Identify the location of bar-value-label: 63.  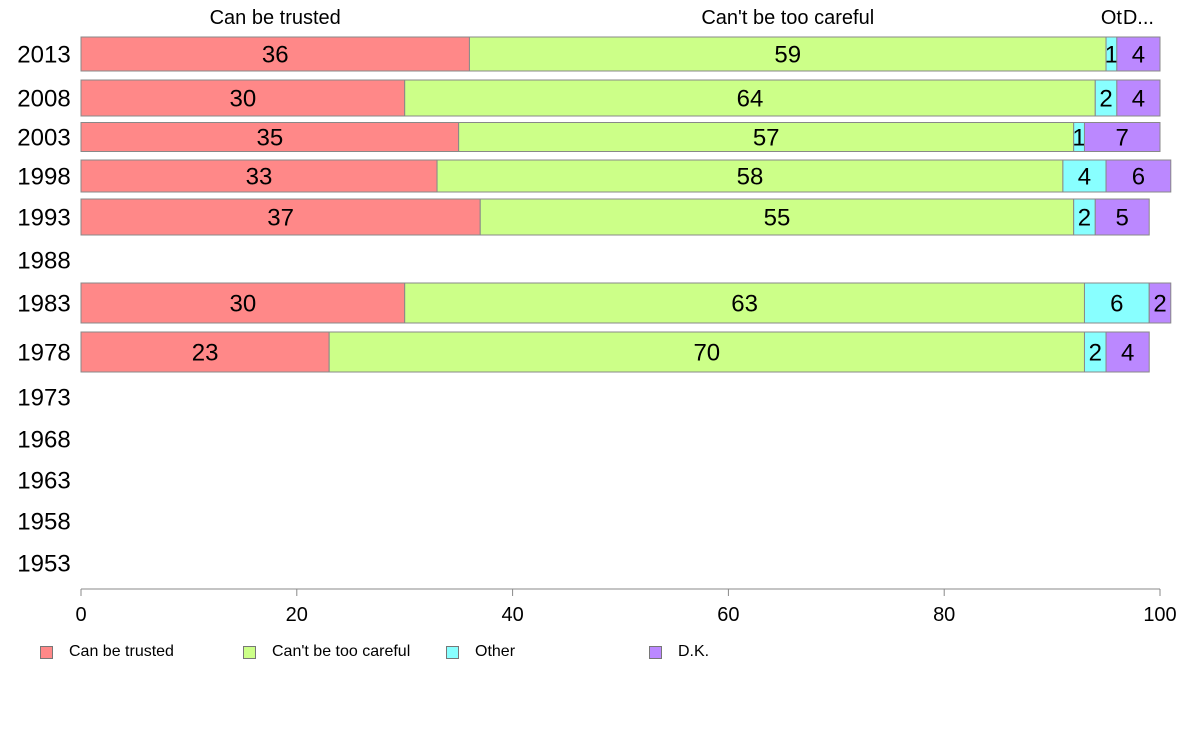
(744, 304).